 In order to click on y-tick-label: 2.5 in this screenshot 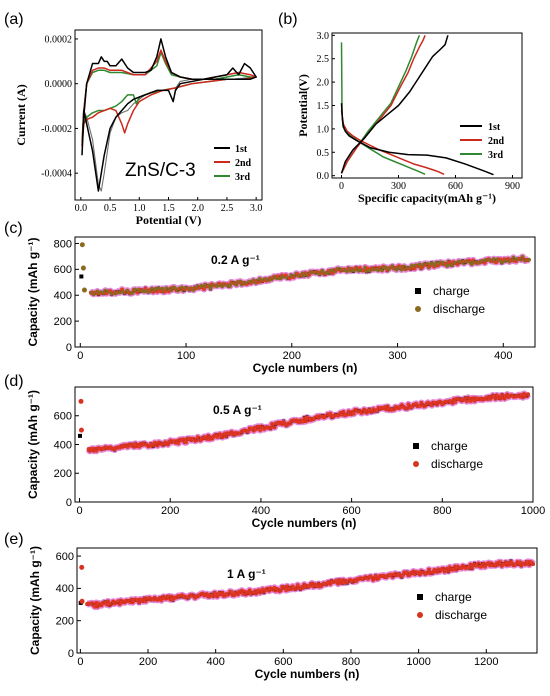, I will do `click(323, 59)`.